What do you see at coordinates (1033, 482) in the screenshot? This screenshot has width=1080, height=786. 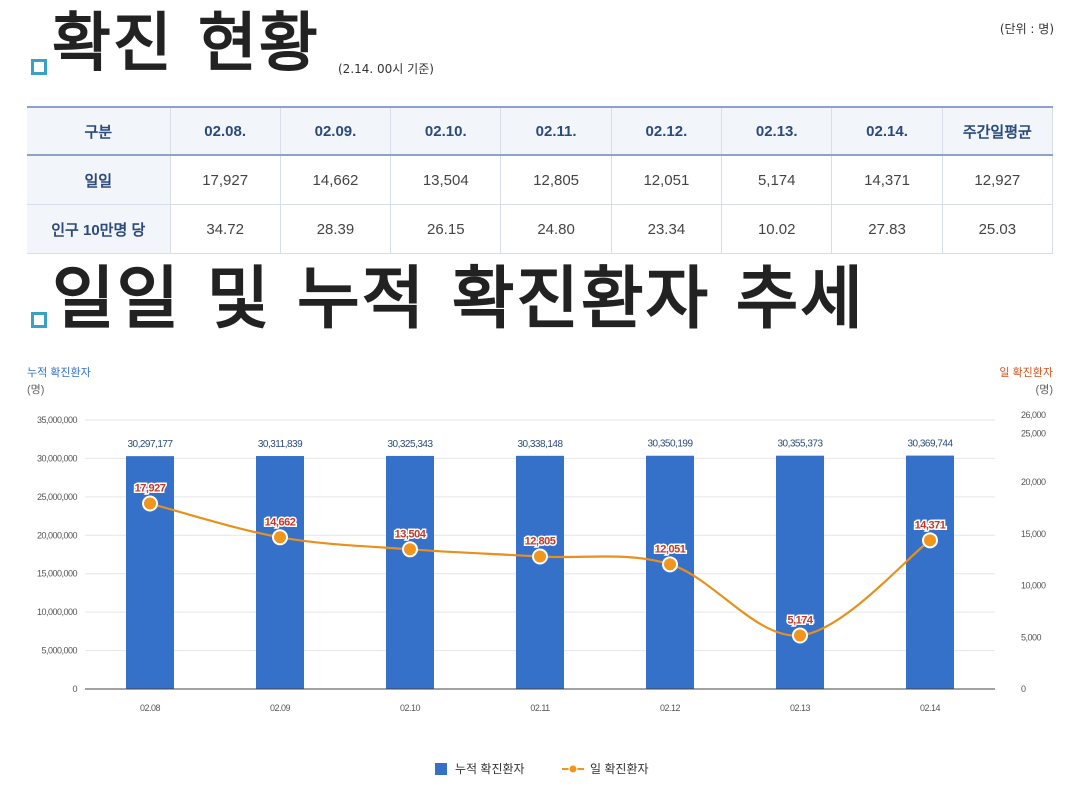 I see `right-tick-label: 20,000` at bounding box center [1033, 482].